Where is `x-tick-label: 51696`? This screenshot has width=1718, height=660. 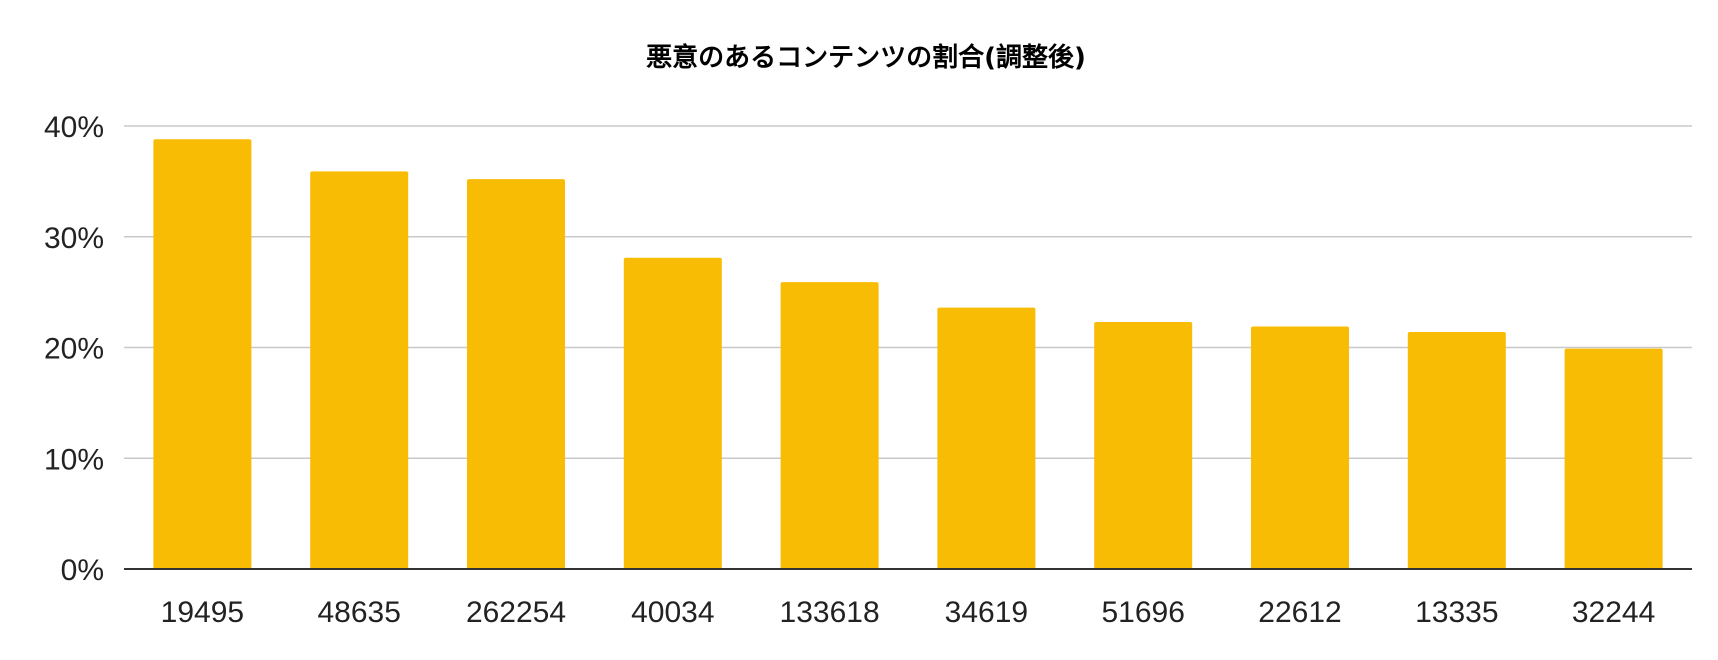 x-tick-label: 51696 is located at coordinates (1142, 612).